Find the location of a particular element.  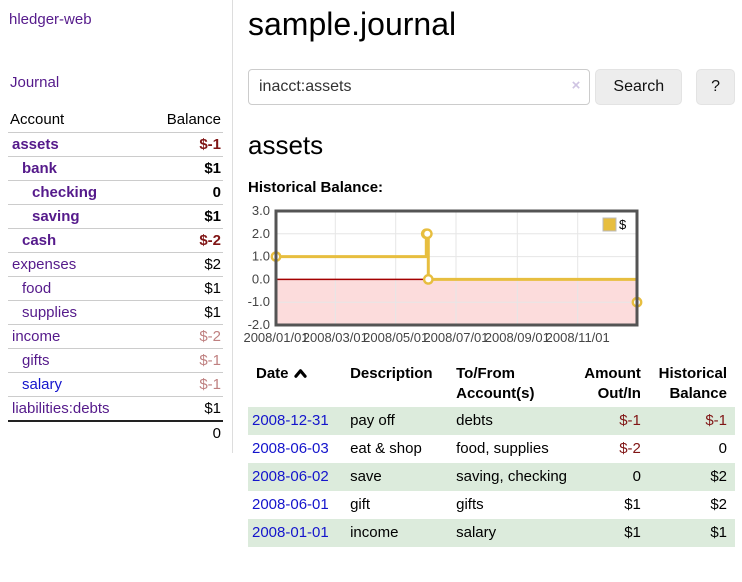

transaction-description: pay off is located at coordinates (372, 420).